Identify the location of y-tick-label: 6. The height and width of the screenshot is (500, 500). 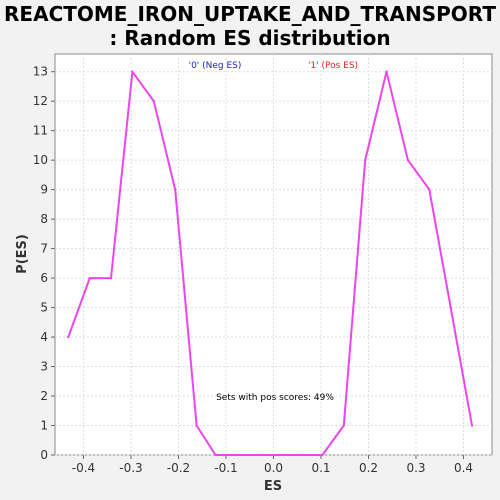
(44, 278).